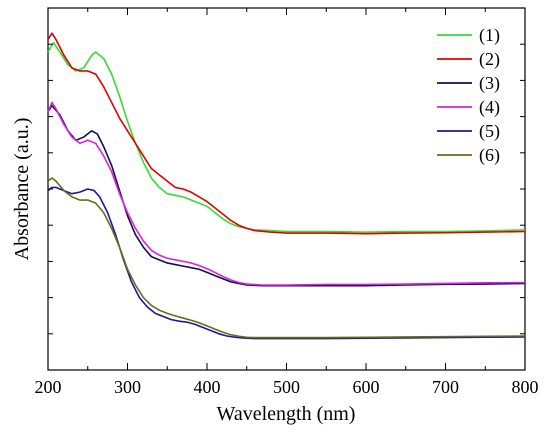  Describe the element at coordinates (22, 189) in the screenshot. I see `y-axis-title: Absorbance (a.u.)` at that location.